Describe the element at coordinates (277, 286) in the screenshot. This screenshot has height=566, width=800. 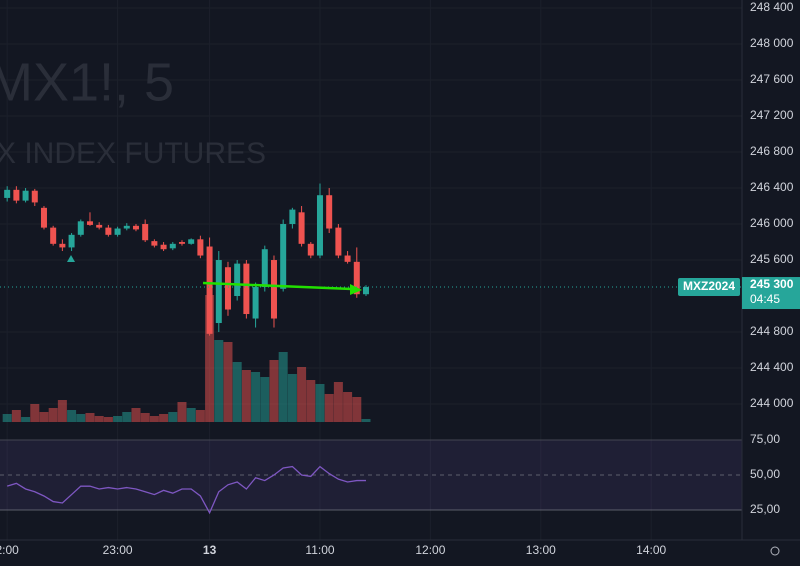
I see `drawn-arrow` at that location.